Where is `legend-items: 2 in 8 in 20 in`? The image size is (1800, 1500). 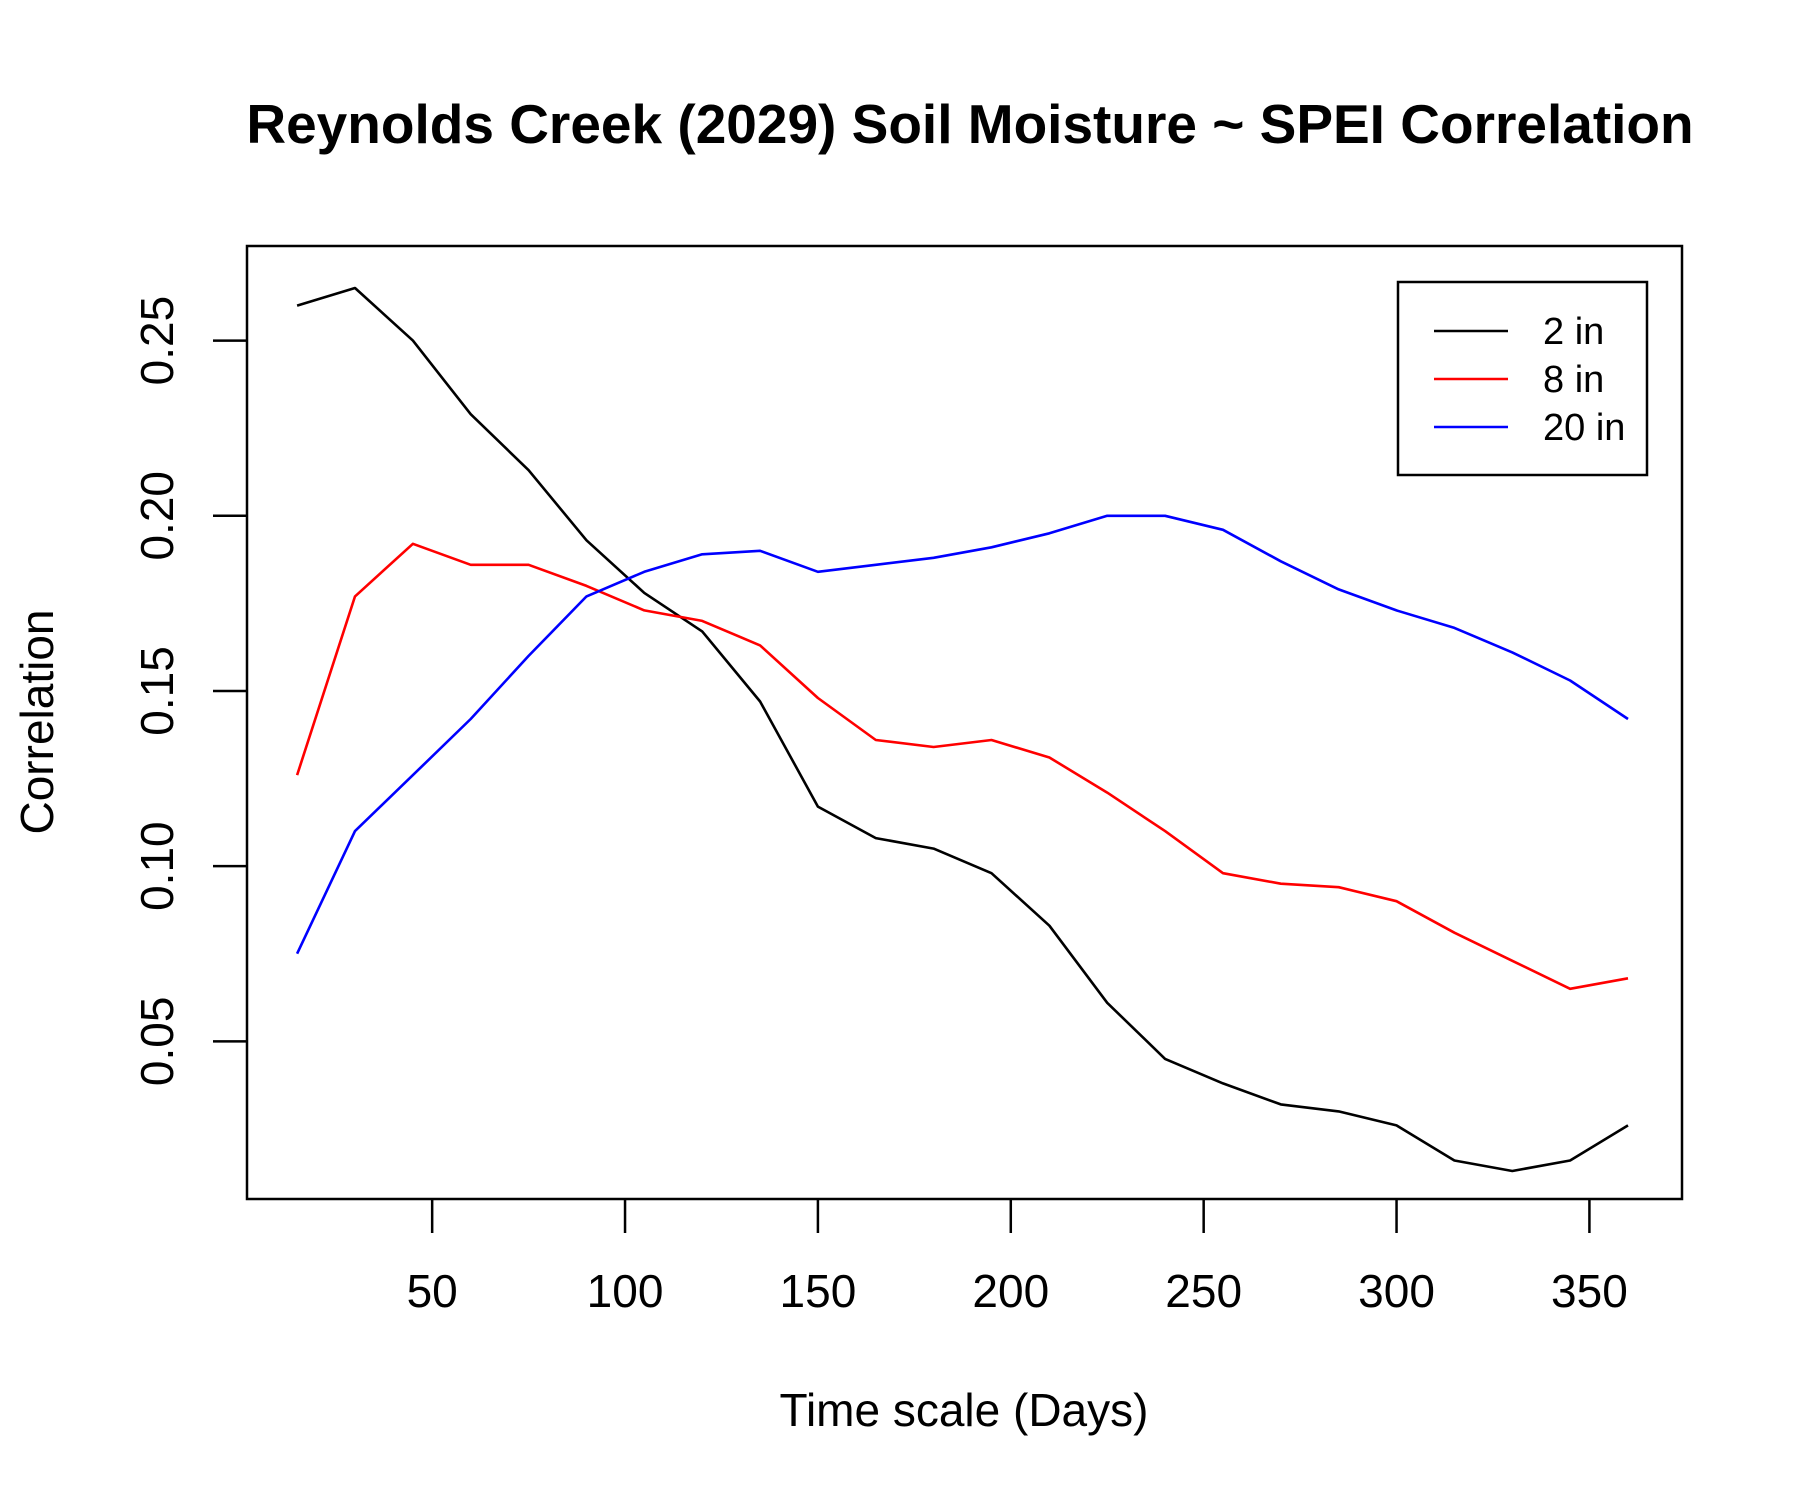 legend-items: 2 in 8 in 20 in is located at coordinates (1529, 380).